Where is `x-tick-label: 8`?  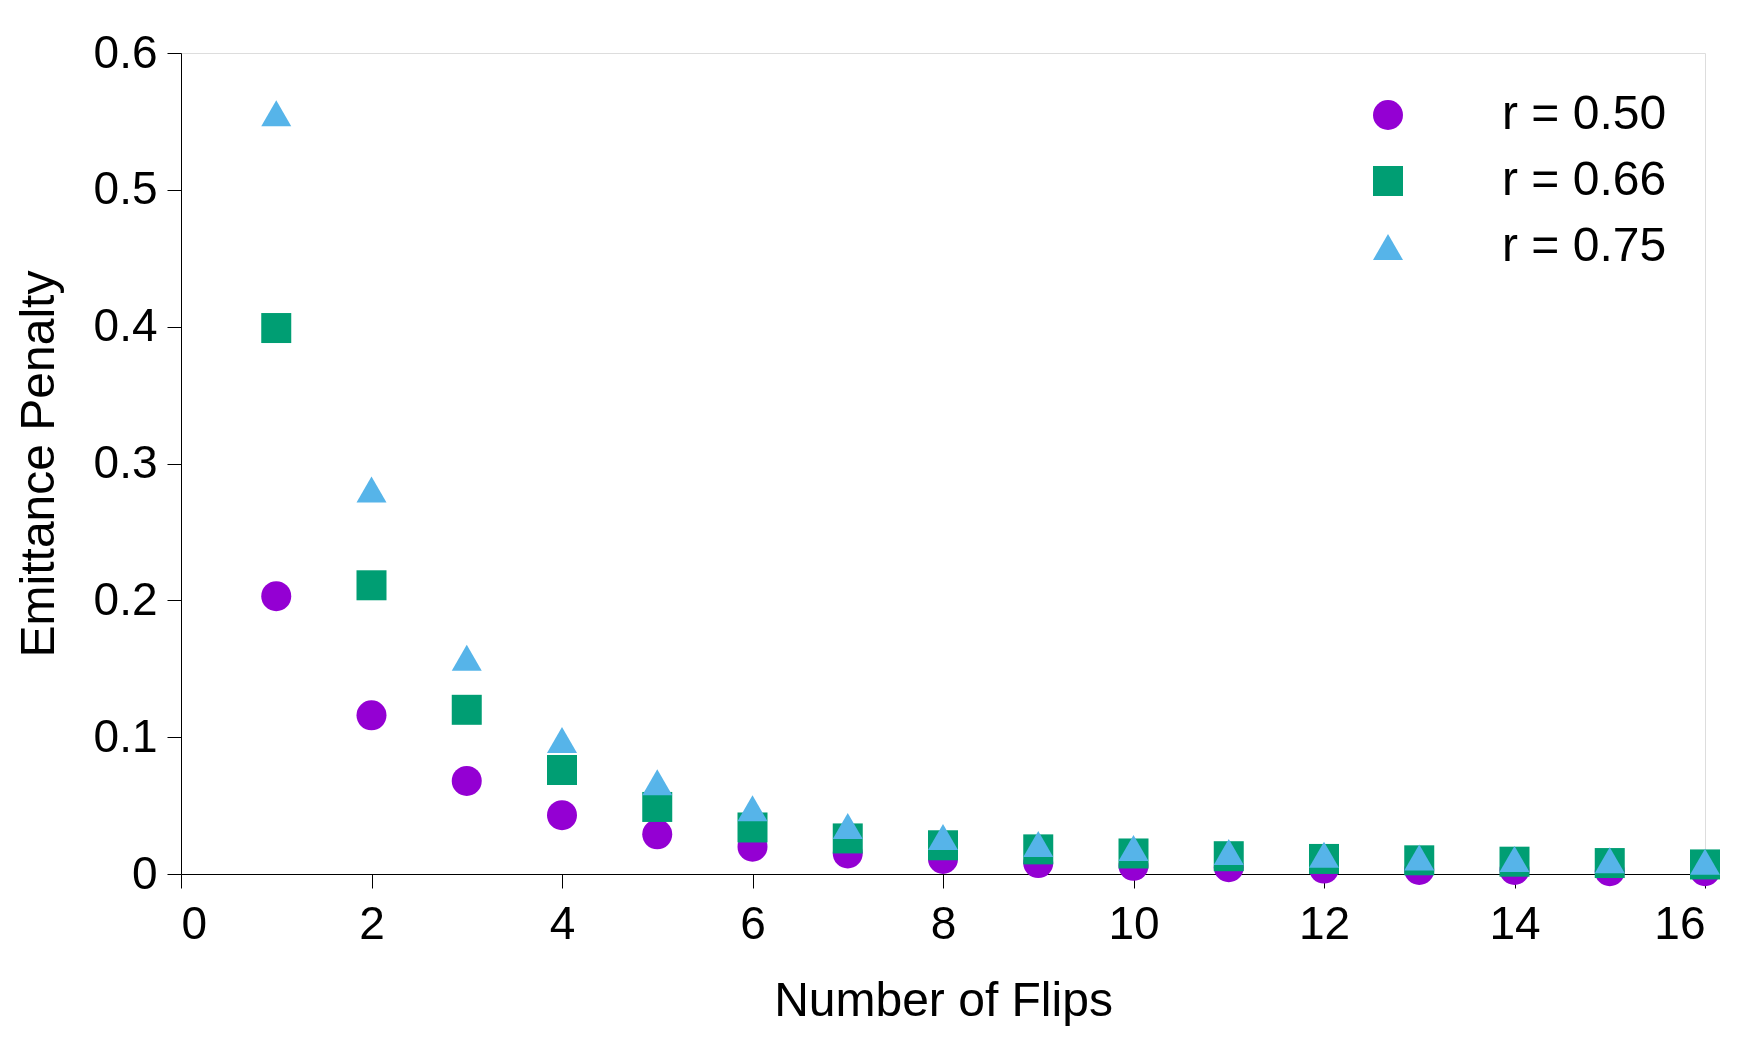
x-tick-label: 8 is located at coordinates (943, 922).